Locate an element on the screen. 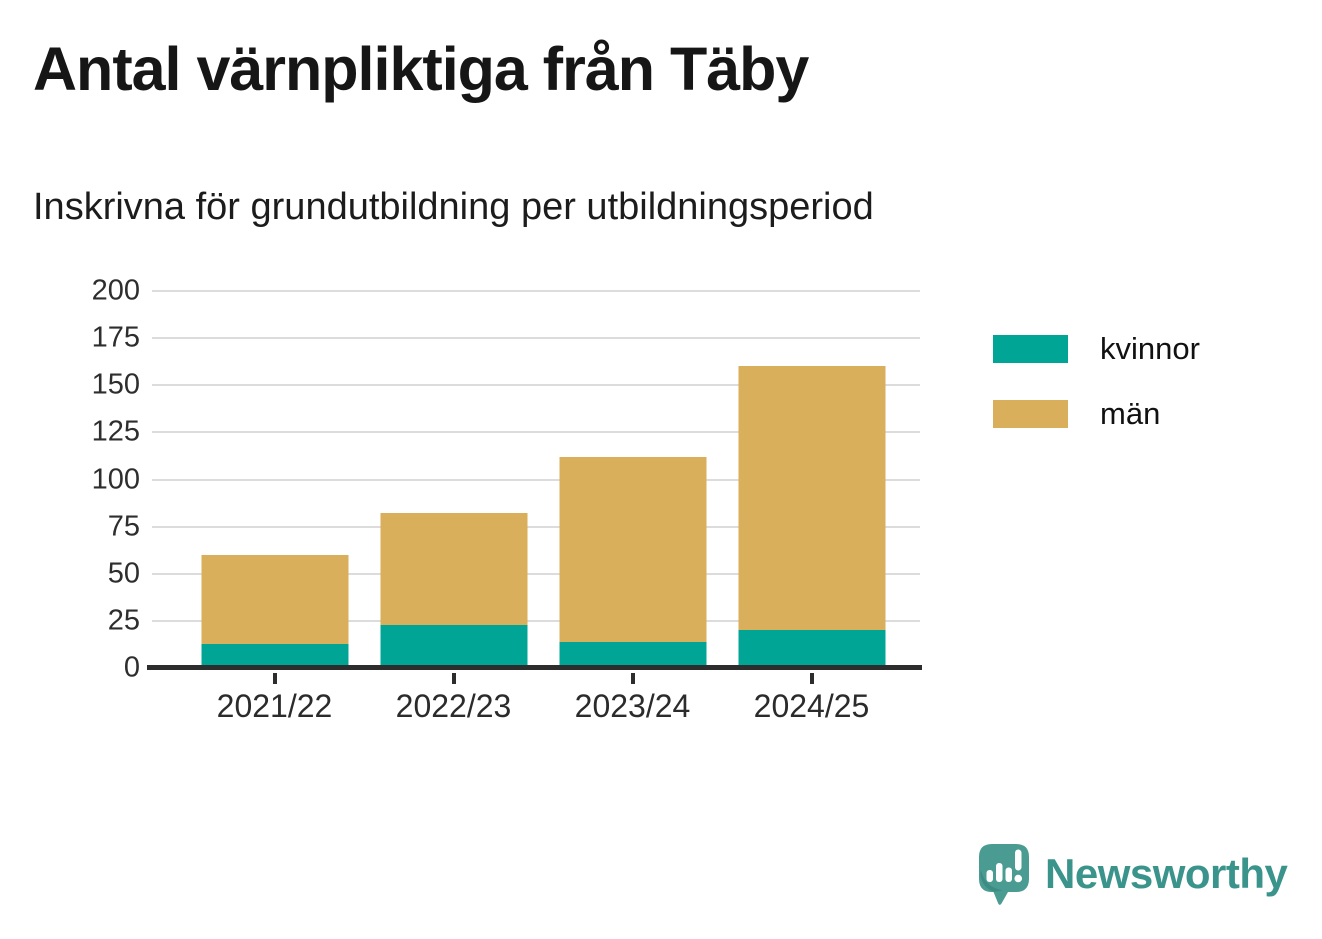  x-axis-line is located at coordinates (534, 667).